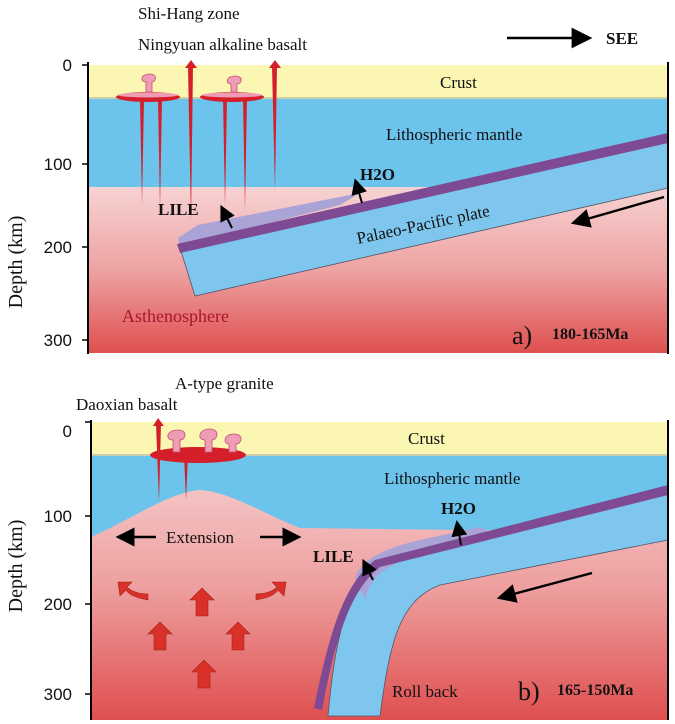 This screenshot has height=724, width=675. I want to click on panel-b-crust-label: Crust, so click(426, 438).